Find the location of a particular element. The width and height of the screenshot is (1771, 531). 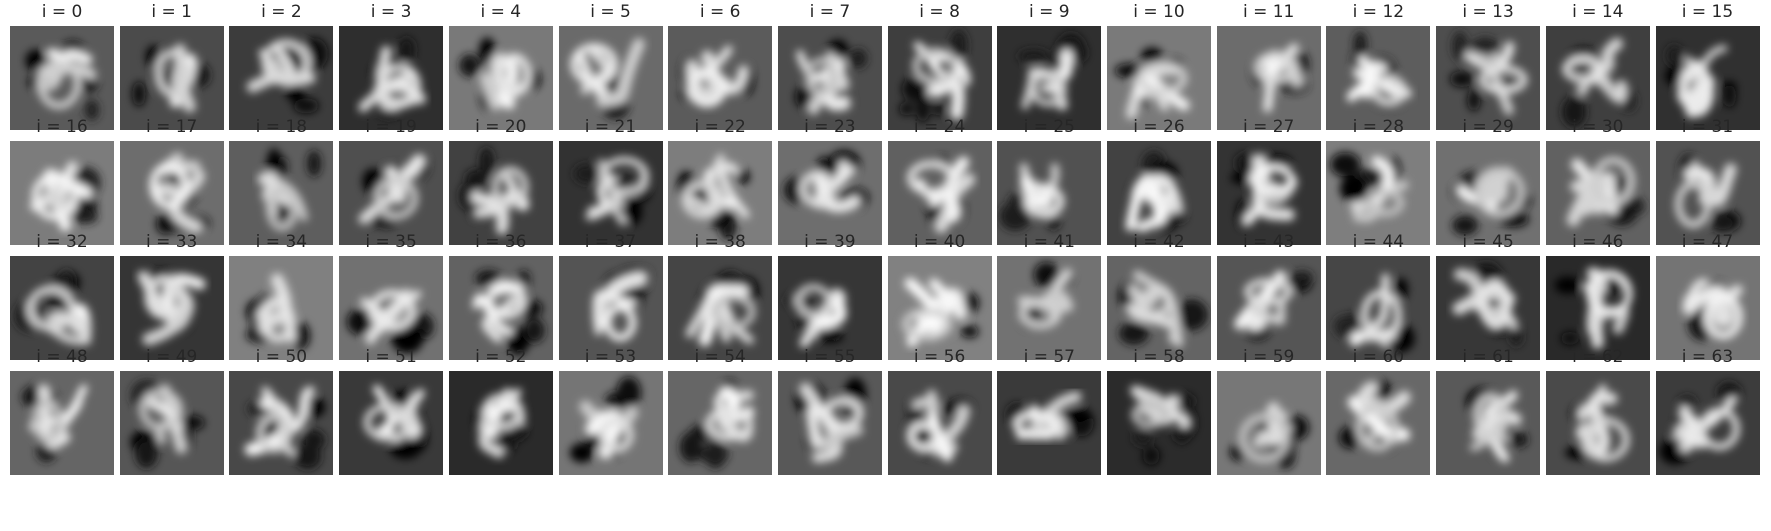

panel-title: i = 51 is located at coordinates (391, 357).